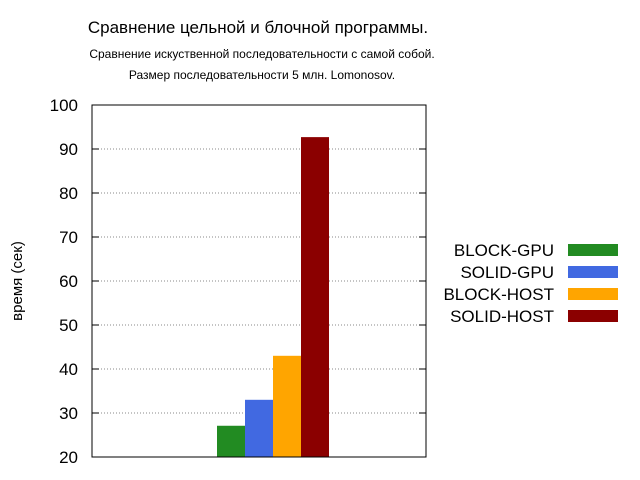 The image size is (640, 480). Describe the element at coordinates (287, 406) in the screenshot. I see `bar-block-host` at that location.